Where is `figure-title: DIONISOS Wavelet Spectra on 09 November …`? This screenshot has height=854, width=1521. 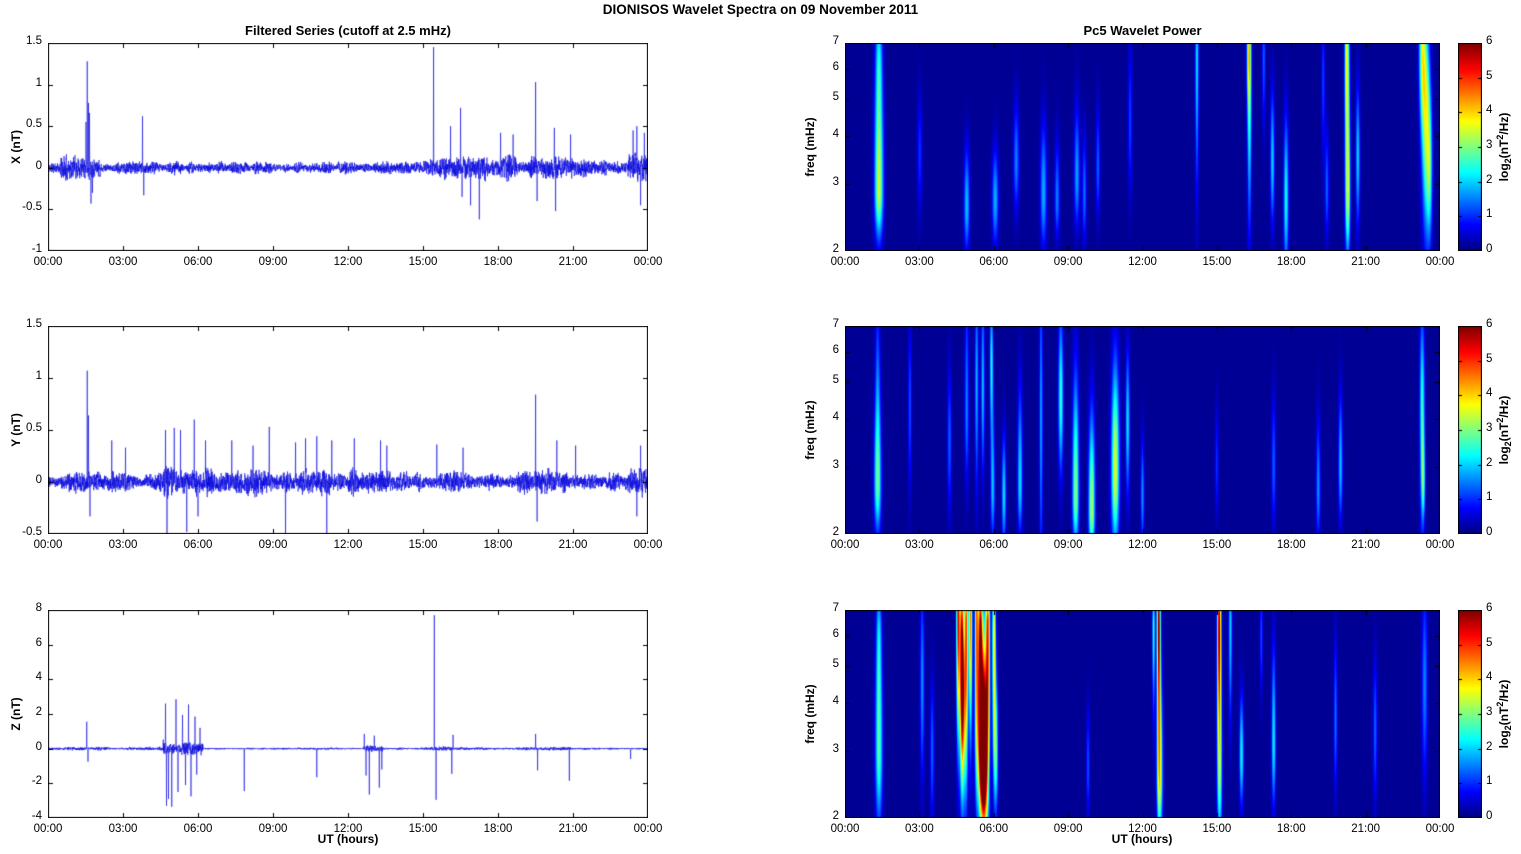
figure-title: DIONISOS Wavelet Spectra on 09 November … is located at coordinates (760, 9).